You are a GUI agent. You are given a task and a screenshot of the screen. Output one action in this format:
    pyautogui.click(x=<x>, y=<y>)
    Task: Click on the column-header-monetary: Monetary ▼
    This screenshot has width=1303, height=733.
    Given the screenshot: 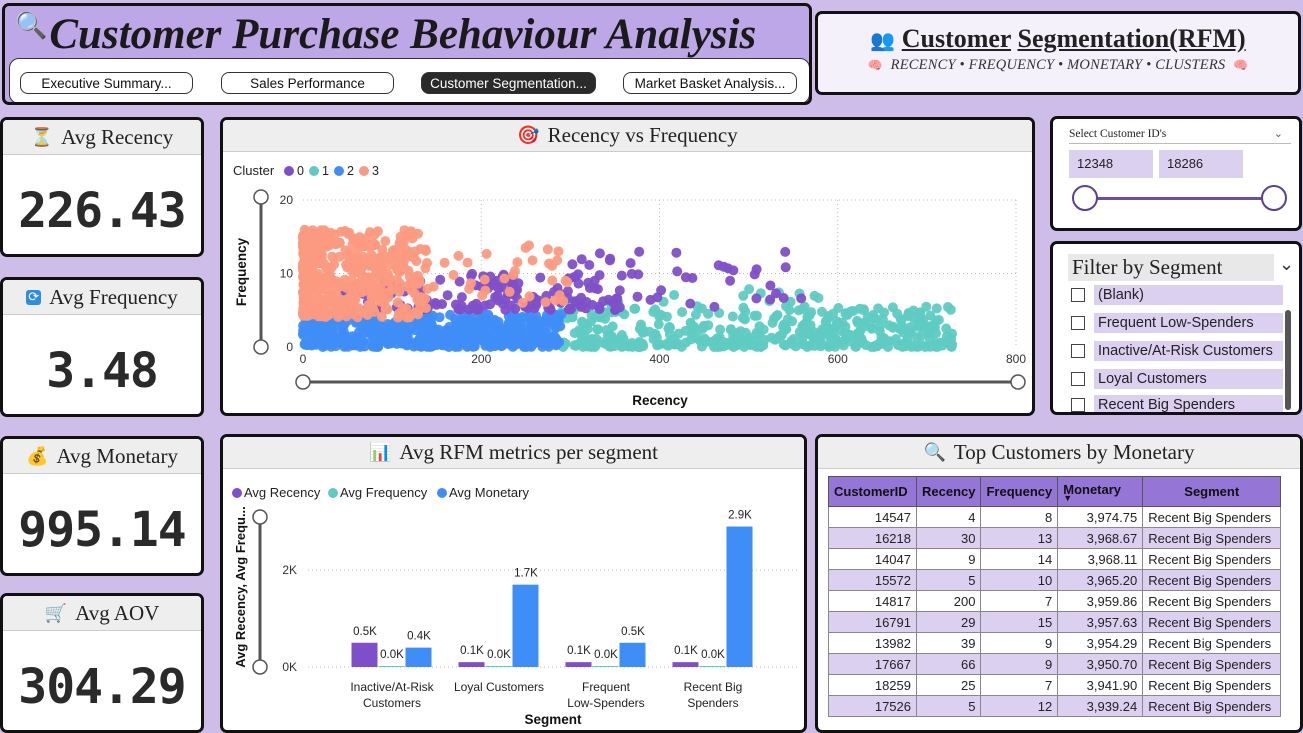 What is the action you would take?
    pyautogui.click(x=1100, y=491)
    